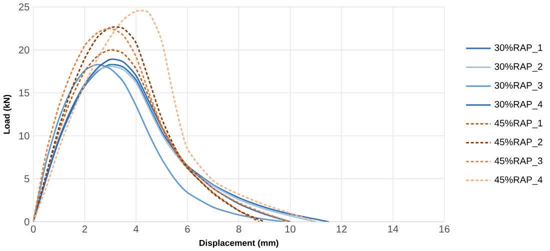 This screenshot has width=550, height=251. Describe the element at coordinates (7, 114) in the screenshot. I see `y-axis-title: Load (kN)` at that location.